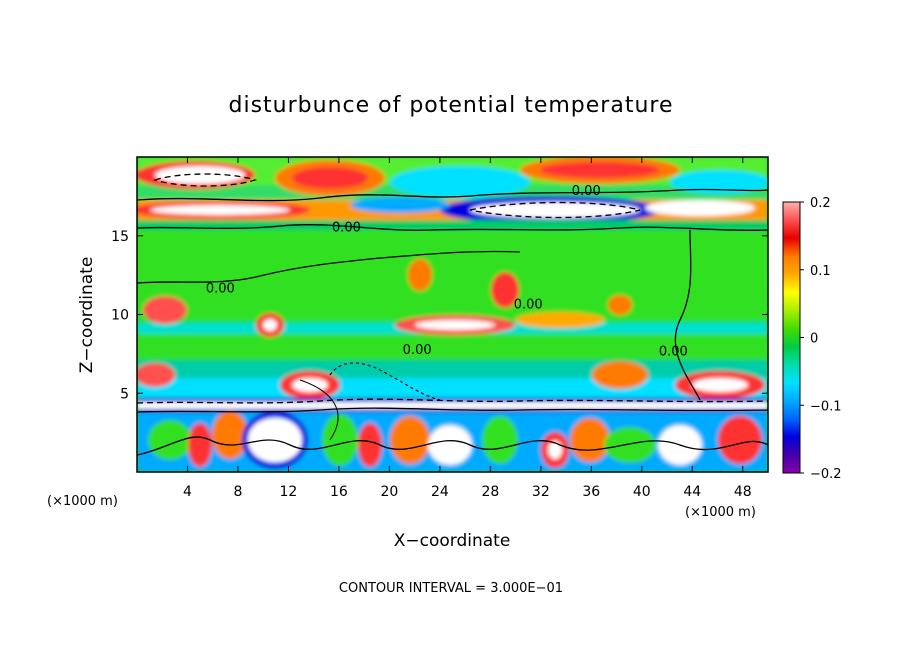 The image size is (904, 654). What do you see at coordinates (451, 105) in the screenshot?
I see `chart-title: disturbunce of potential temperature` at bounding box center [451, 105].